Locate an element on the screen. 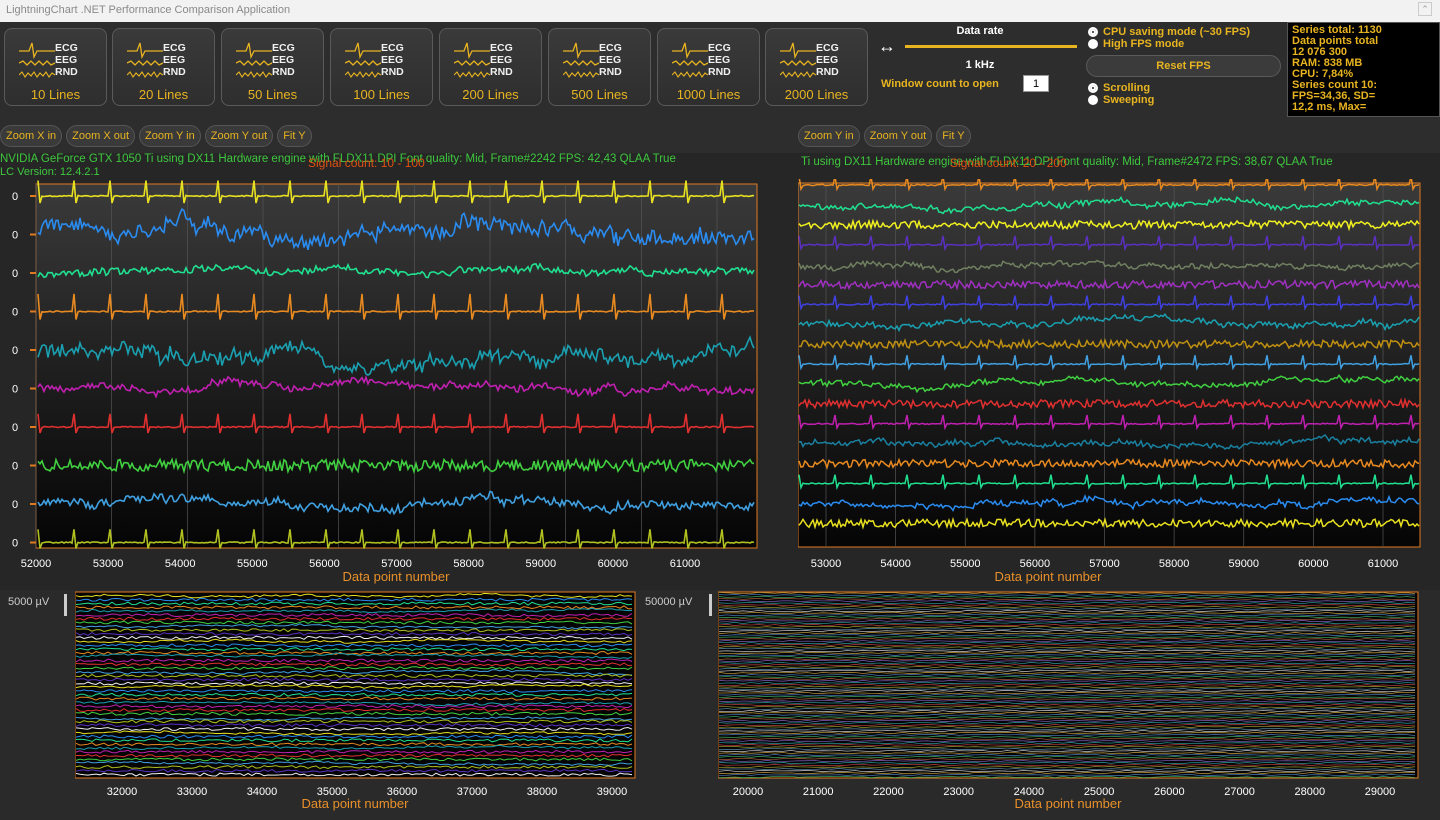  x-tick-label: 39000 is located at coordinates (612, 792).